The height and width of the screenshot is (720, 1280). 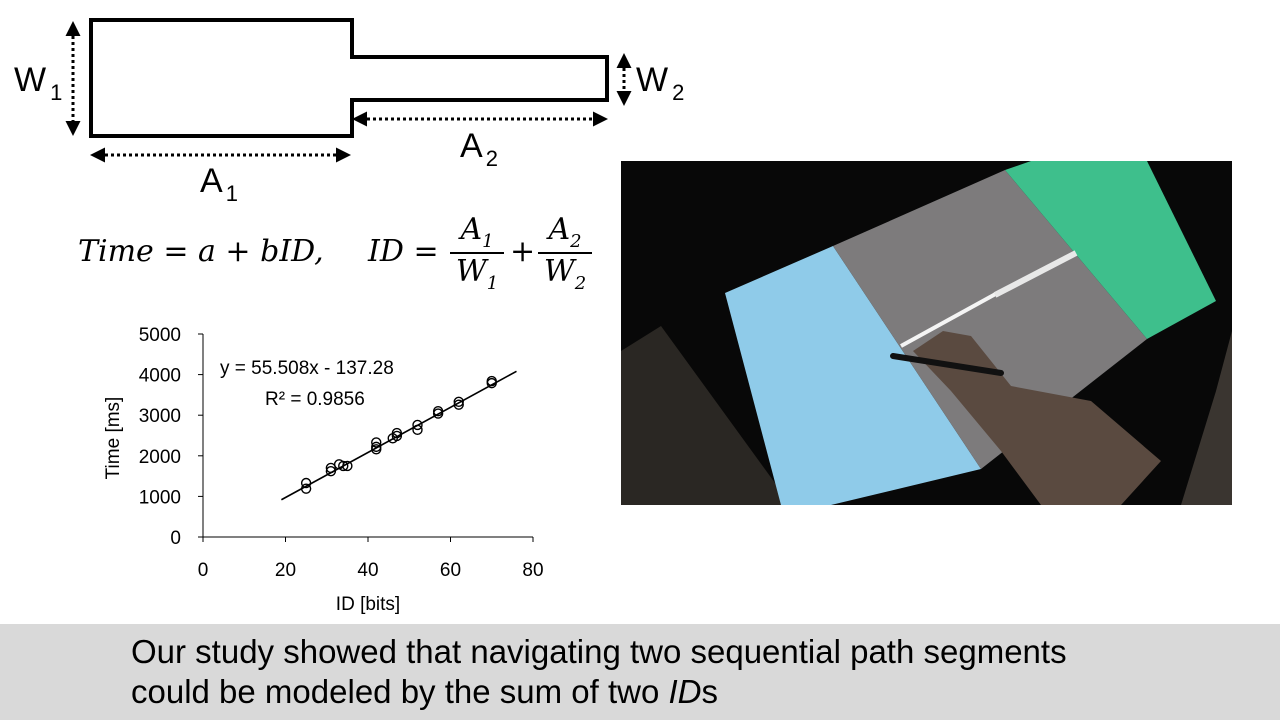 I want to click on blue-start-panel, so click(x=853, y=375).